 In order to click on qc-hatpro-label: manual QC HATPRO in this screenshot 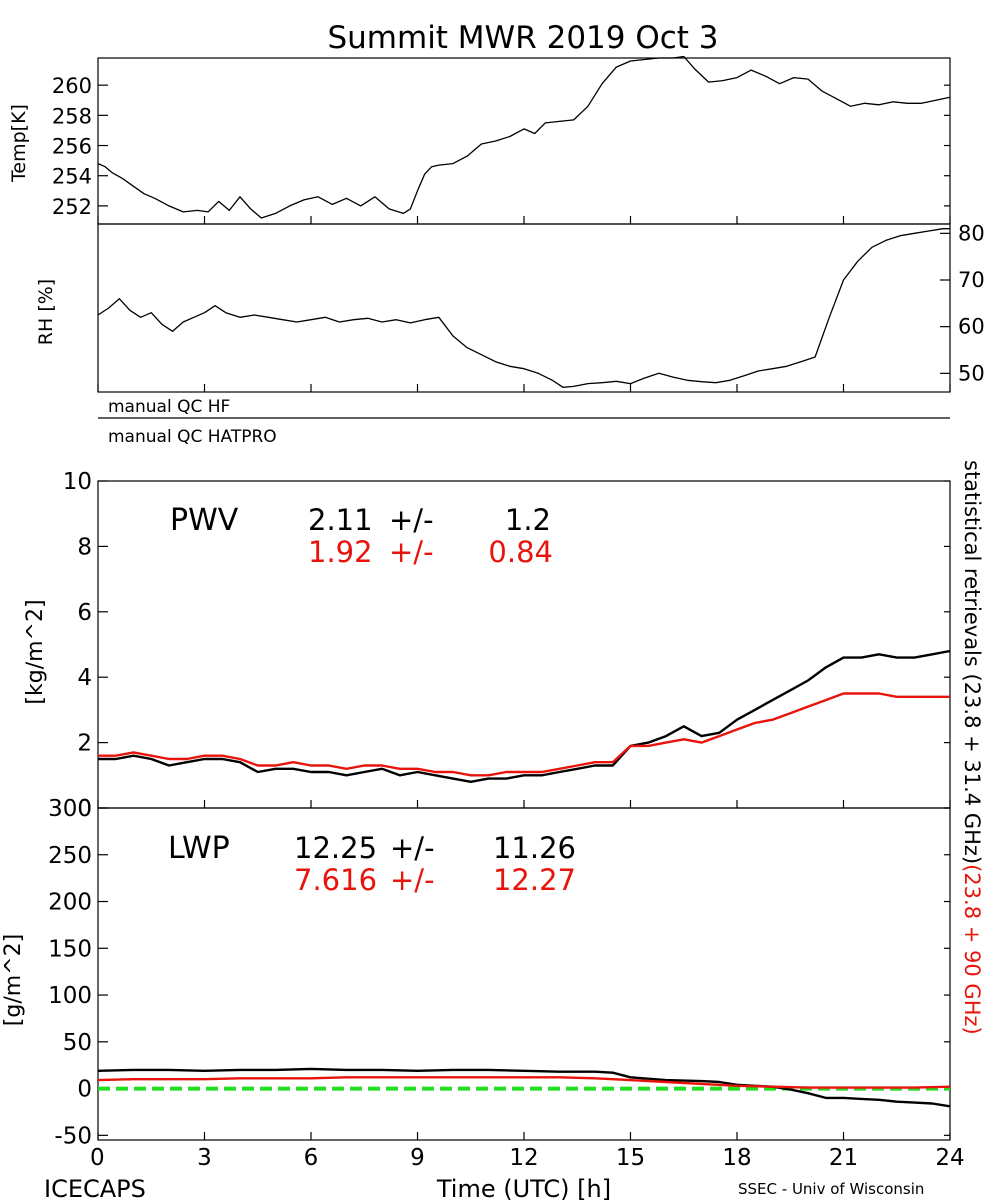, I will do `click(192, 437)`.